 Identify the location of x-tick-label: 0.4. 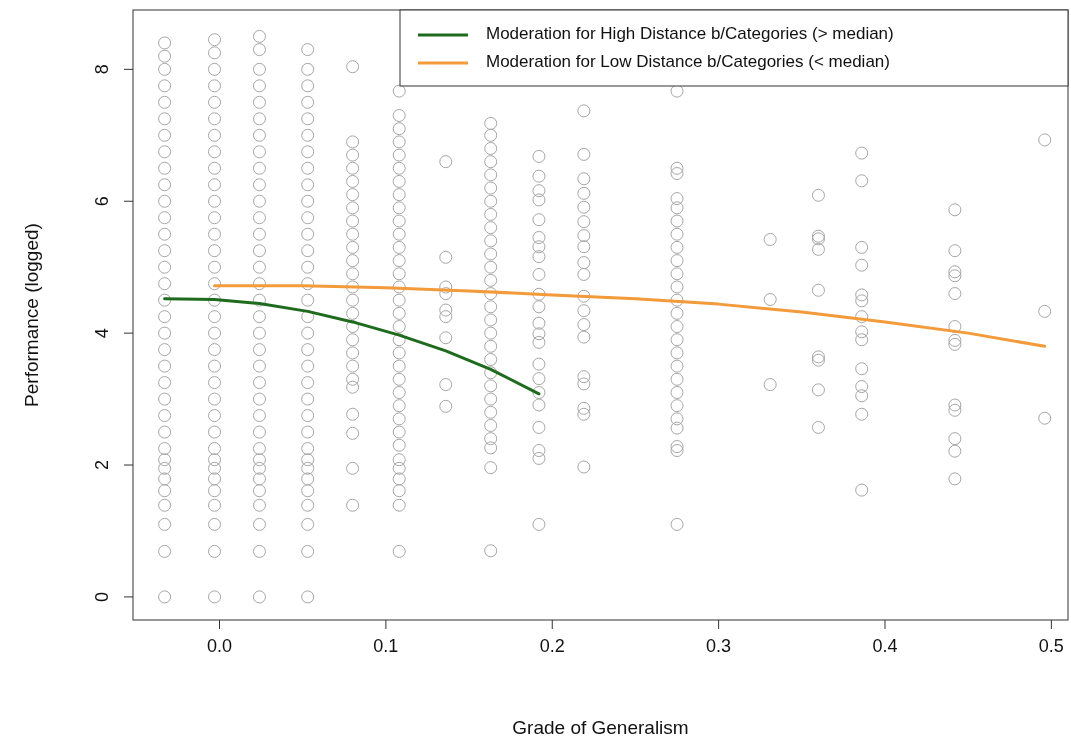
(885, 646).